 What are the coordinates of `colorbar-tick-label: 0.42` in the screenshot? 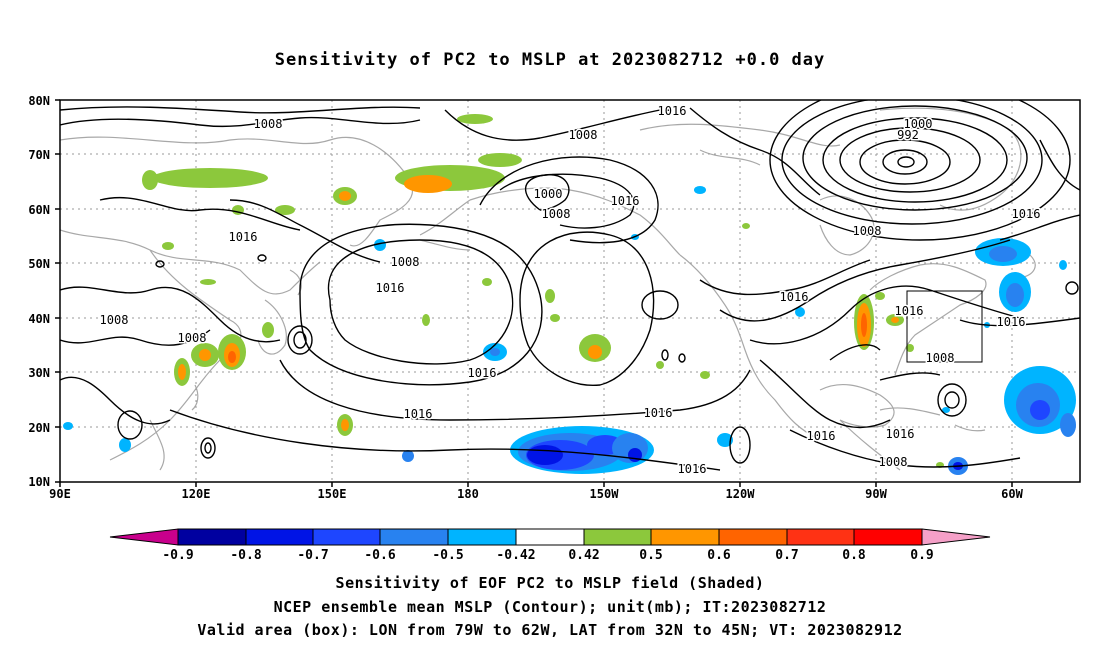 It's located at (583, 555).